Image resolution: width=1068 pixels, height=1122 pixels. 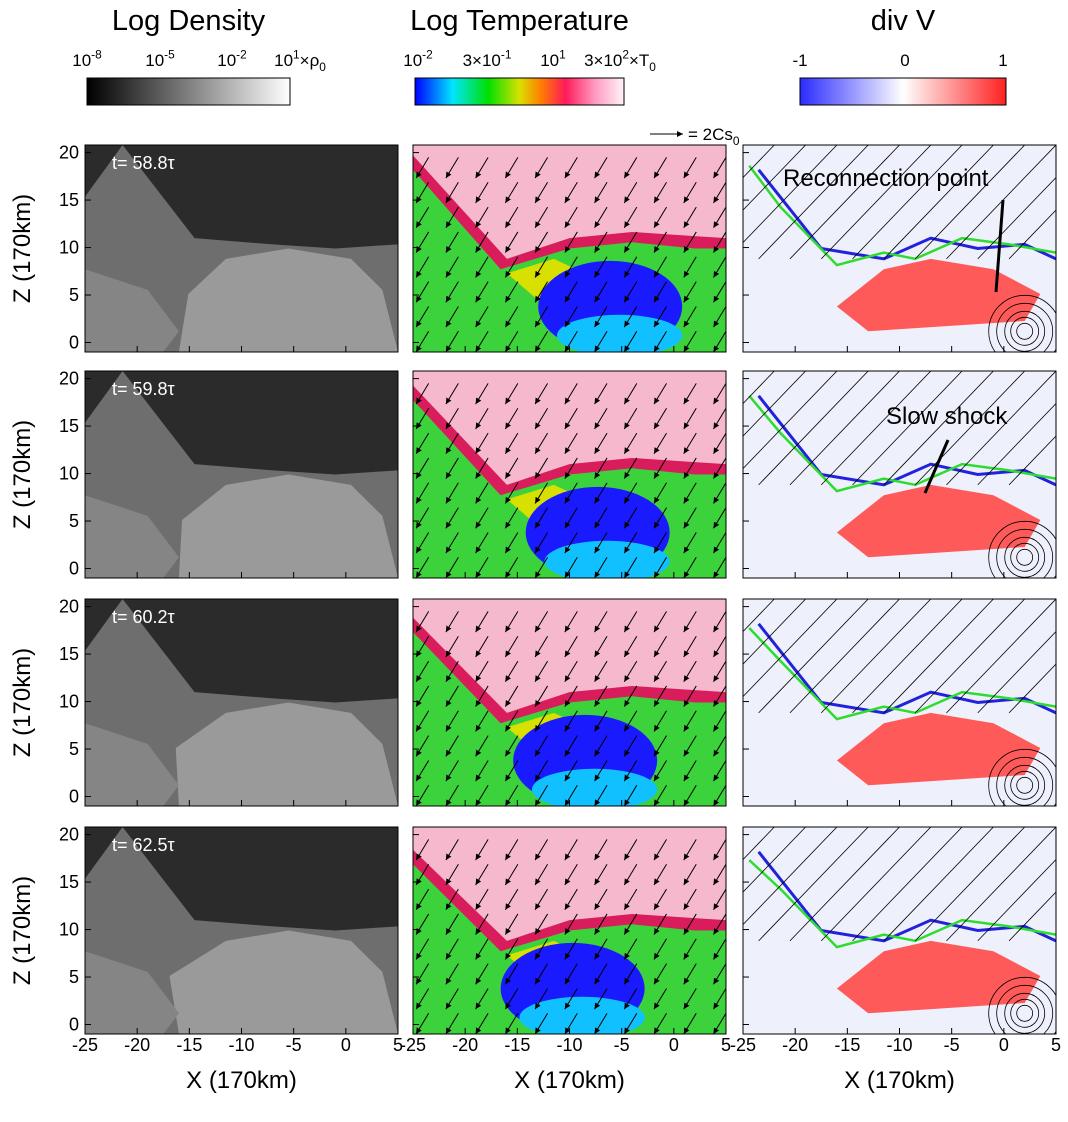 What do you see at coordinates (300, 60) in the screenshot?
I see `colorbar-label: 101×ρ0` at bounding box center [300, 60].